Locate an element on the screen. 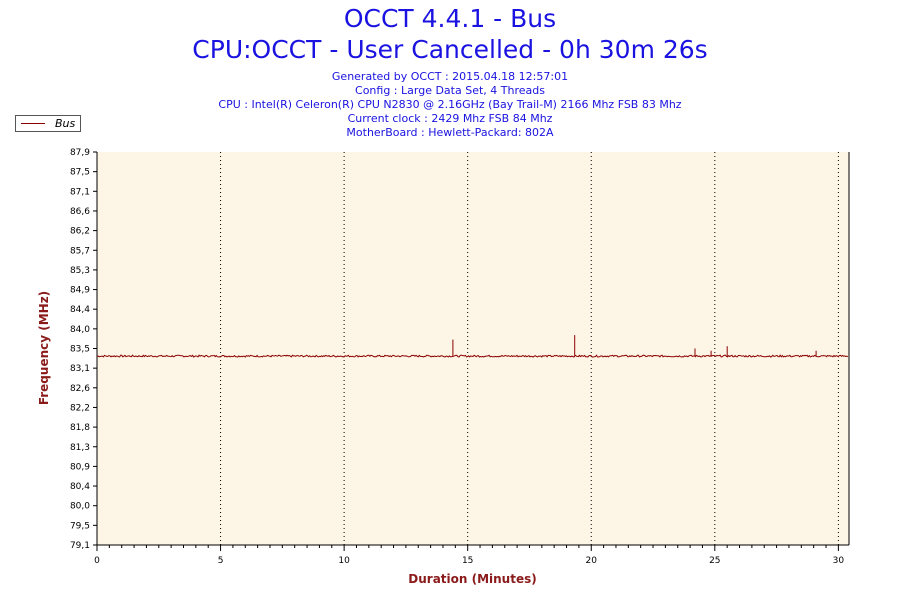 This screenshot has height=600, width=900. y-tick-label: 84,0 is located at coordinates (80, 330).